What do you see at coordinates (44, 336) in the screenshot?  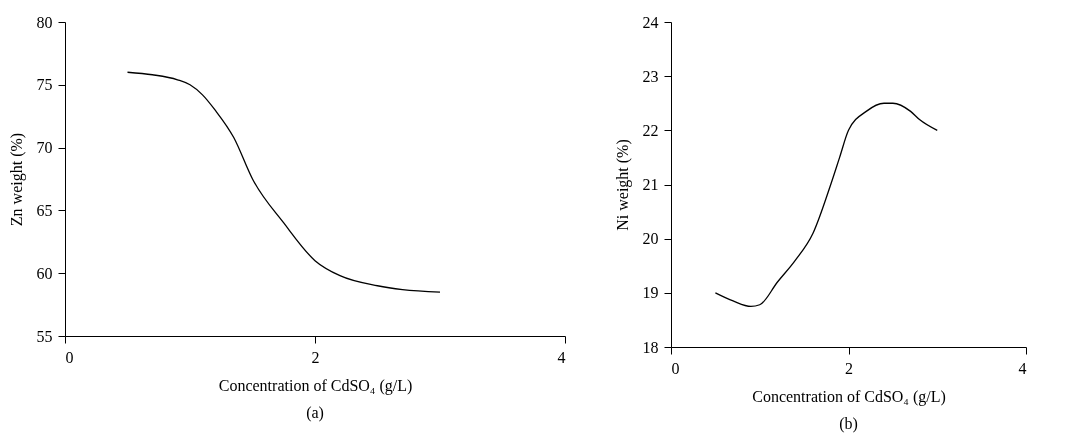 I see `y-tick-label: 55` at bounding box center [44, 336].